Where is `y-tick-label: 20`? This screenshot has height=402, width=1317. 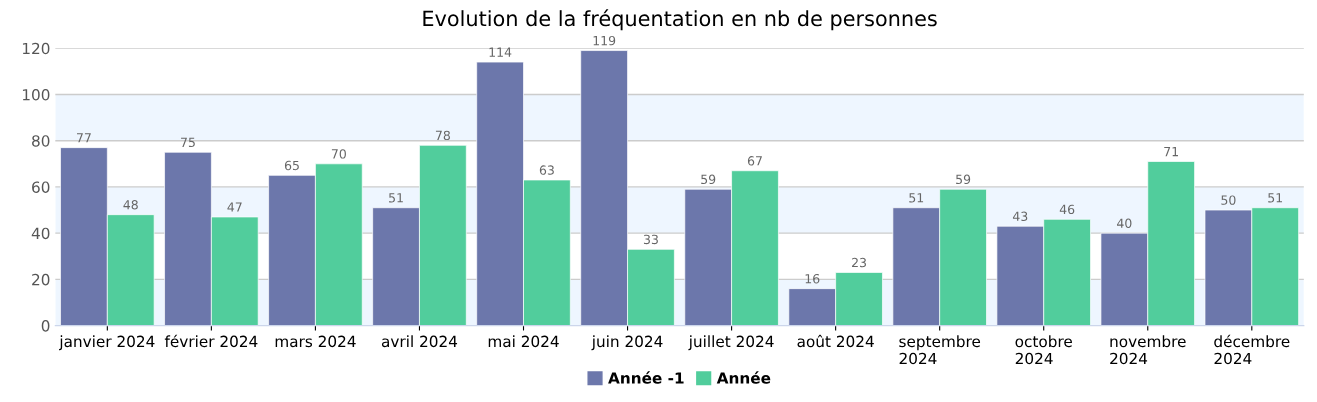 y-tick-label: 20 is located at coordinates (41, 279).